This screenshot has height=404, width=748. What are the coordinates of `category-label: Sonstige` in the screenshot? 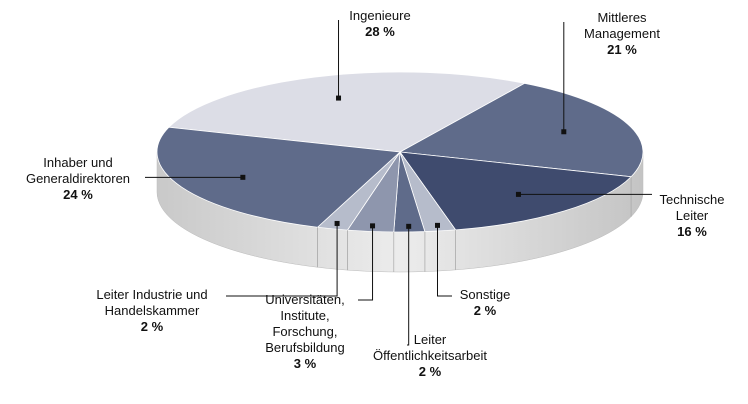 It's located at (485, 294).